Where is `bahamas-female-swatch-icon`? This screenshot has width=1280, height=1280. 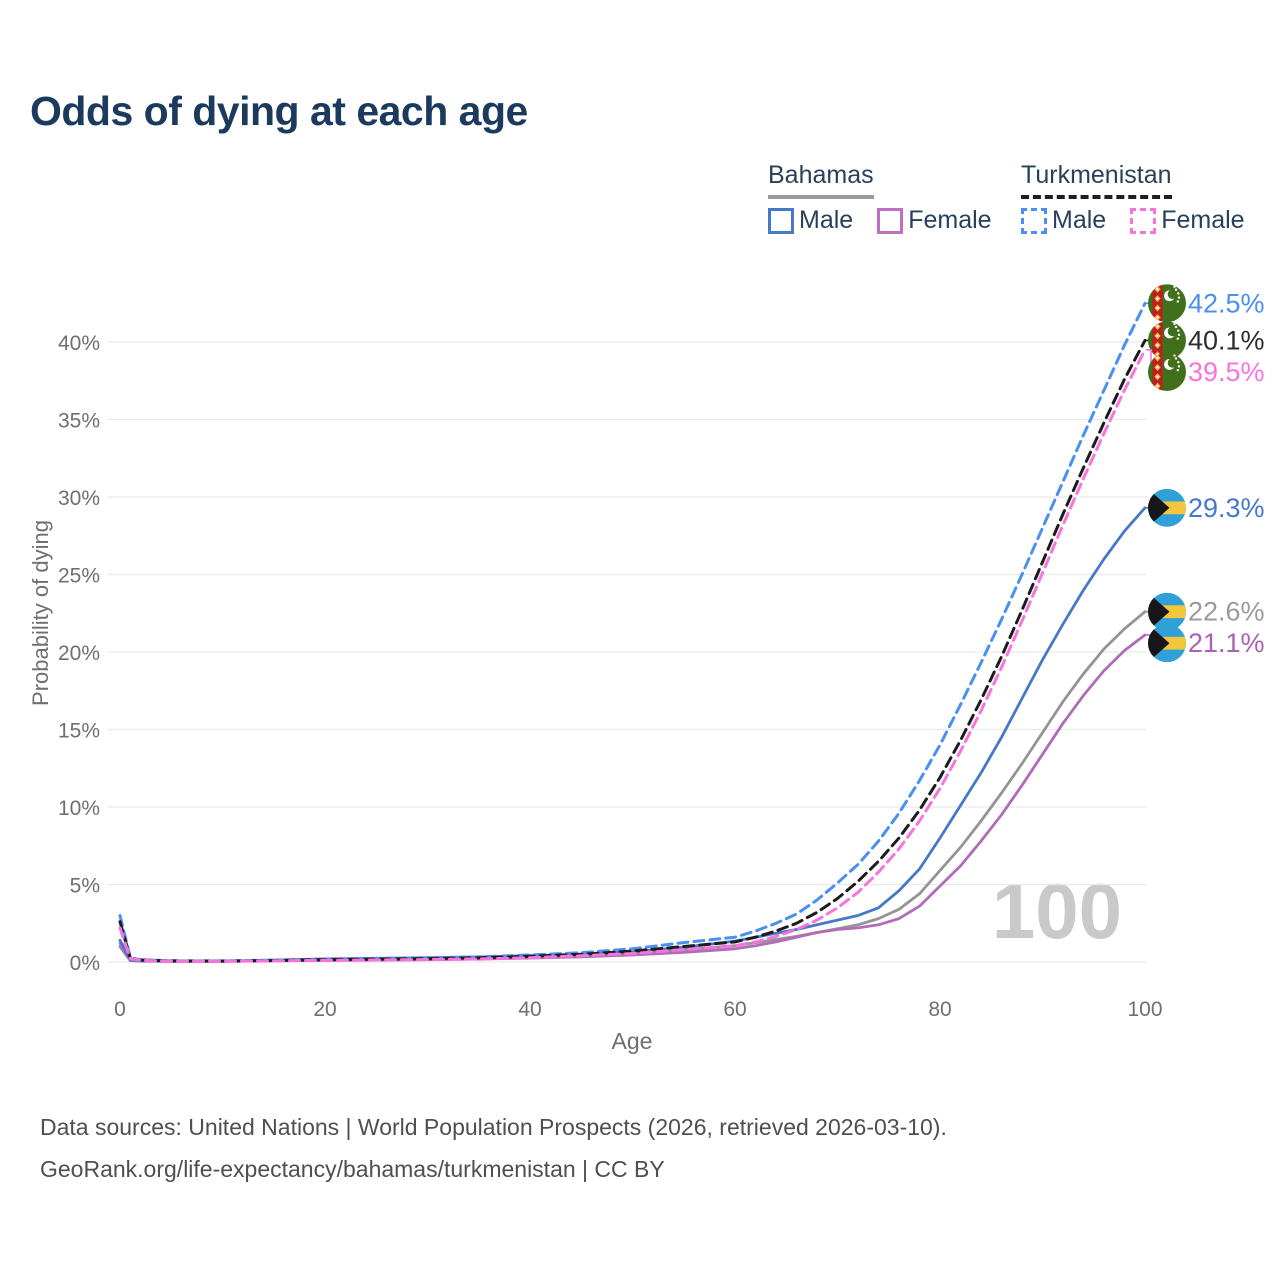
bahamas-female-swatch-icon is located at coordinates (890, 220).